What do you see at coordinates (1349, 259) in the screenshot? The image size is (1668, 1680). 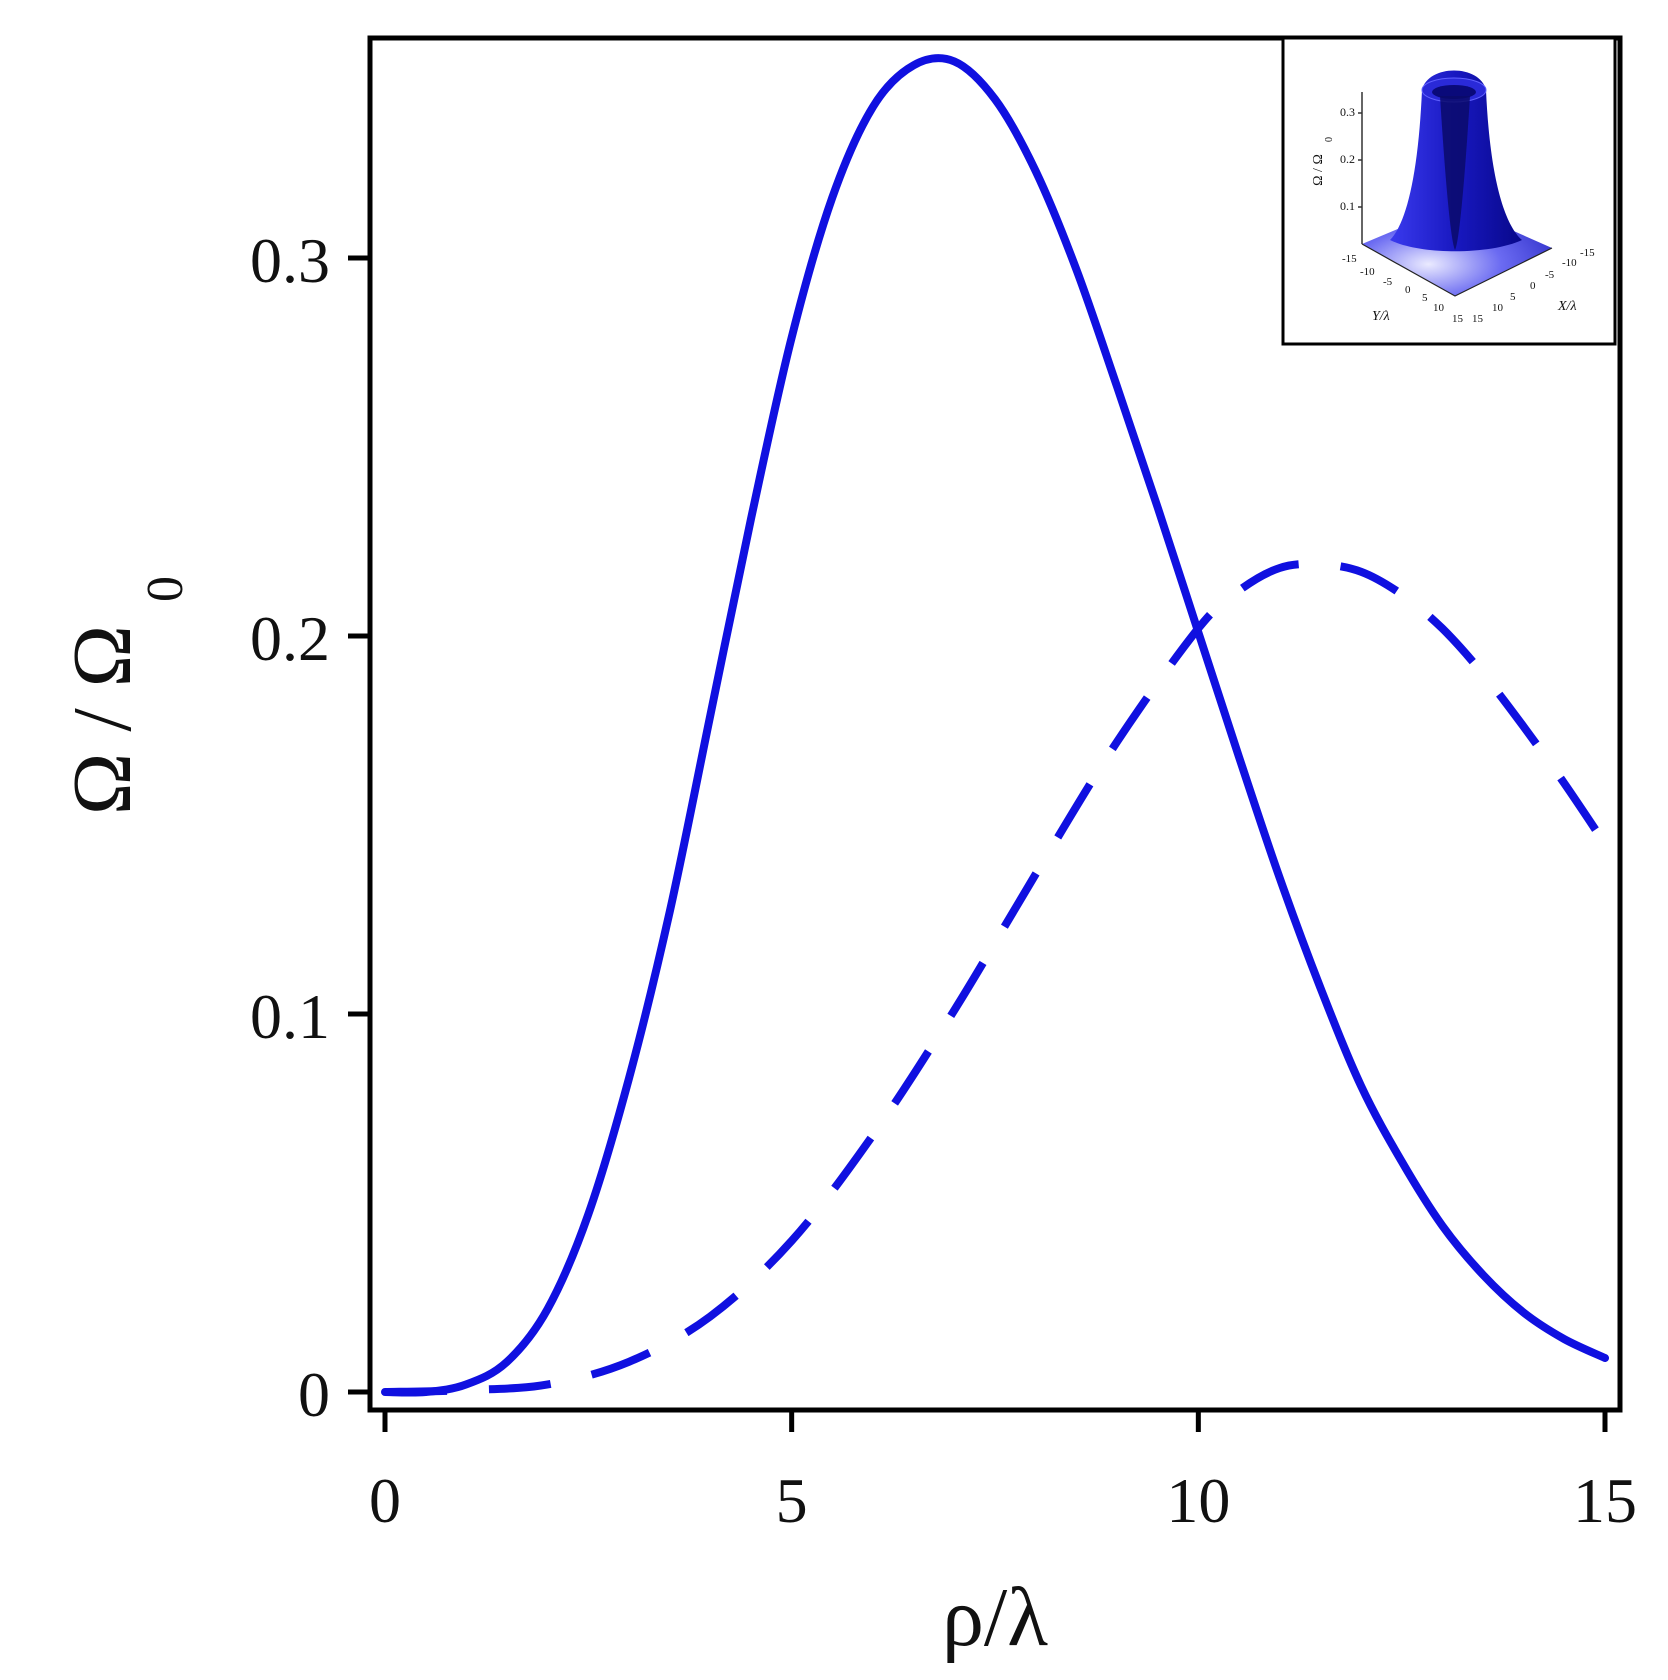 I see `inset-y-tick-label: -15` at bounding box center [1349, 259].